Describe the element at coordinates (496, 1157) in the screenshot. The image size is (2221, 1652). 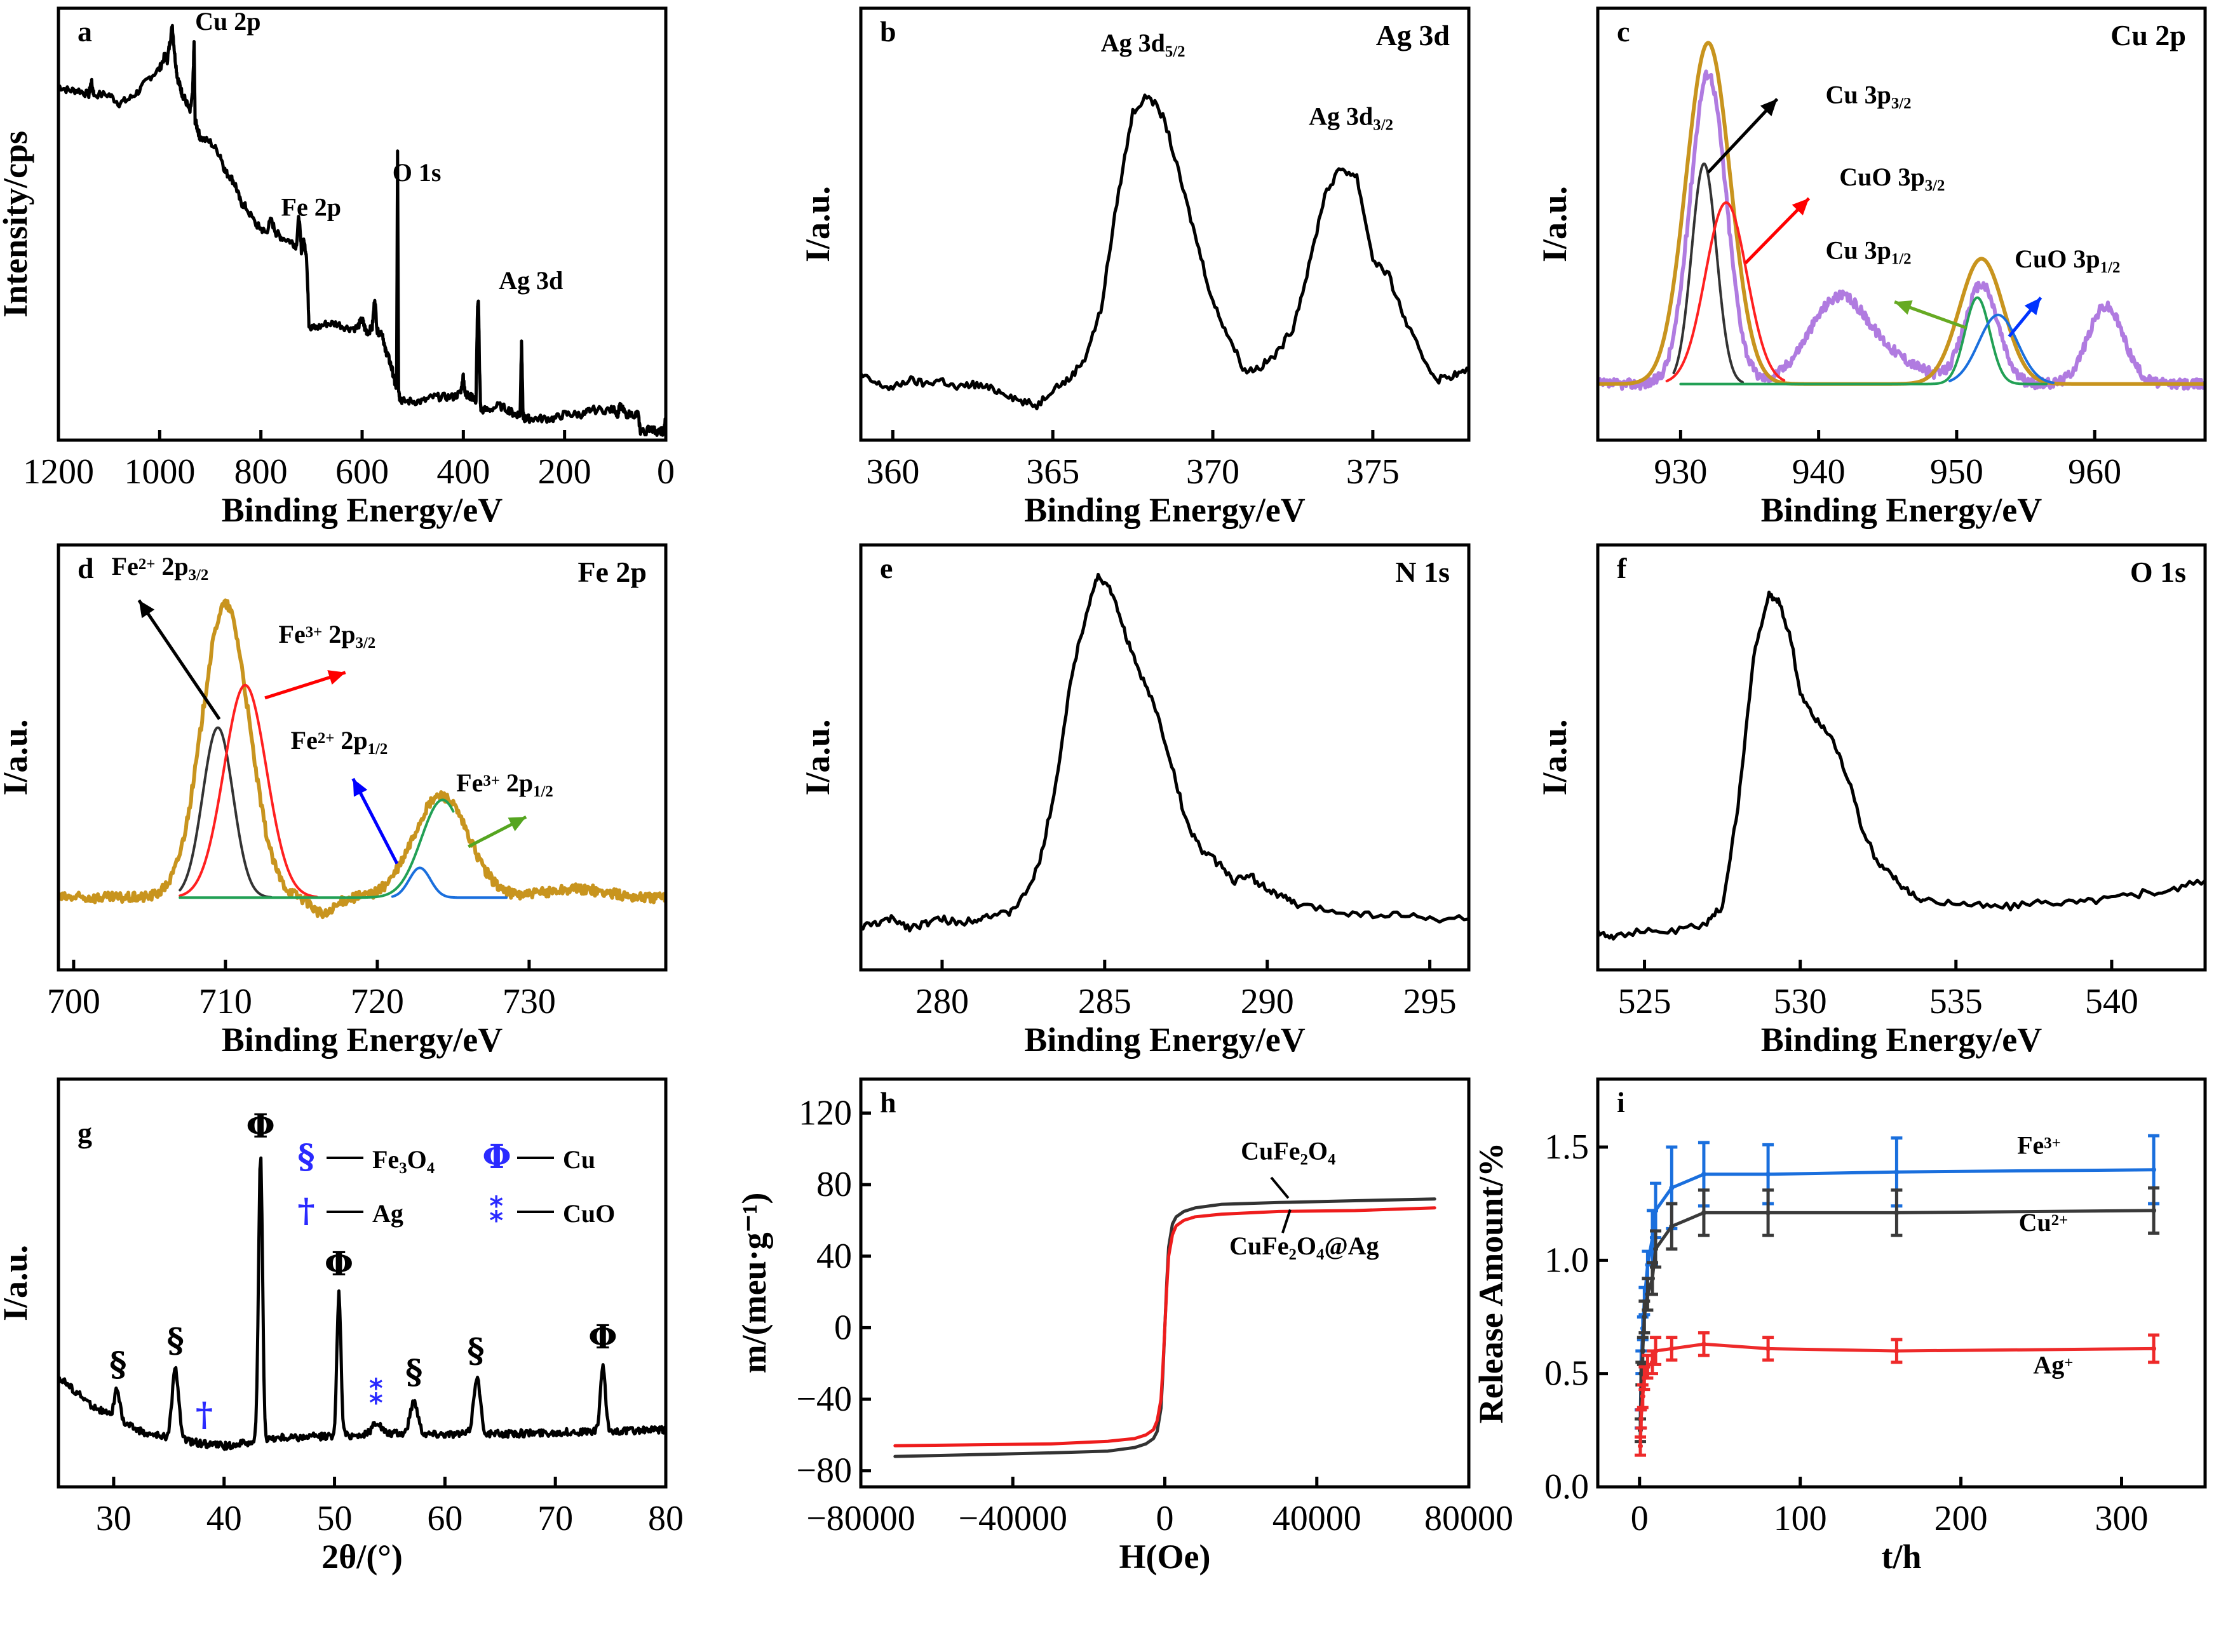
I see `legend-symbol-icon: Φ` at that location.